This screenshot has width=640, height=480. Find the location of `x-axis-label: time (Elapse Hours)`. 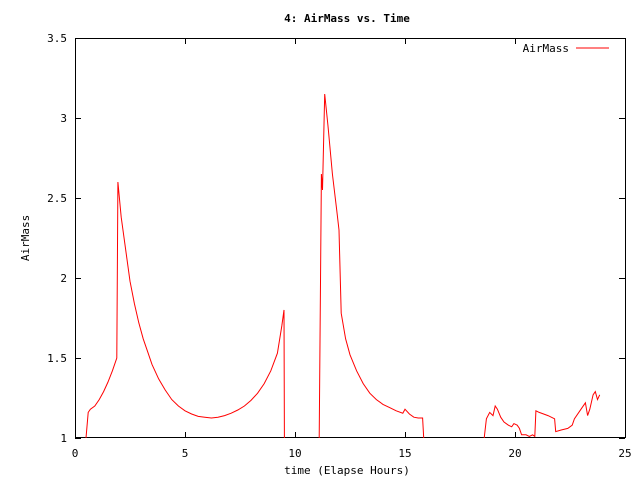

x-axis-label: time (Elapse Hours) is located at coordinates (347, 470).